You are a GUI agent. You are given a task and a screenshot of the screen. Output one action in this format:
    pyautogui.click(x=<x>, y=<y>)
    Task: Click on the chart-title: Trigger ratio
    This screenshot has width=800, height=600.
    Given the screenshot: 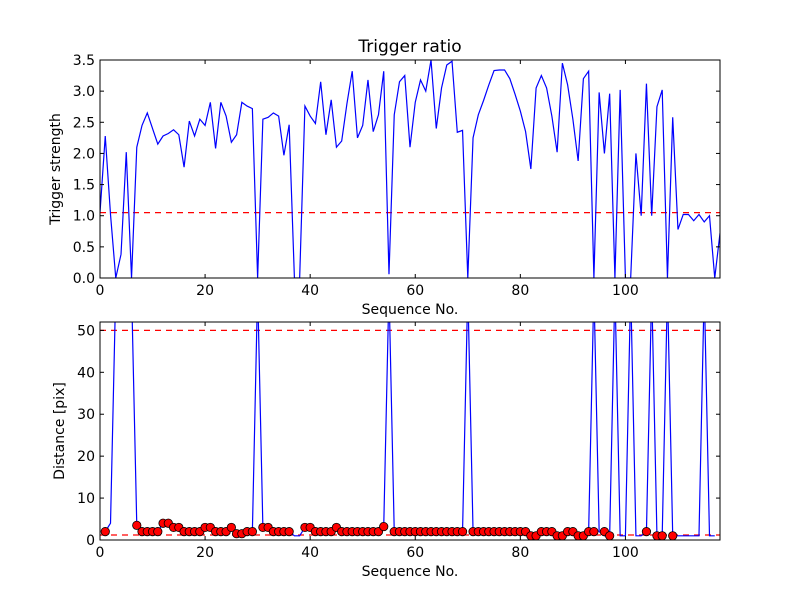 What is the action you would take?
    pyautogui.click(x=409, y=47)
    